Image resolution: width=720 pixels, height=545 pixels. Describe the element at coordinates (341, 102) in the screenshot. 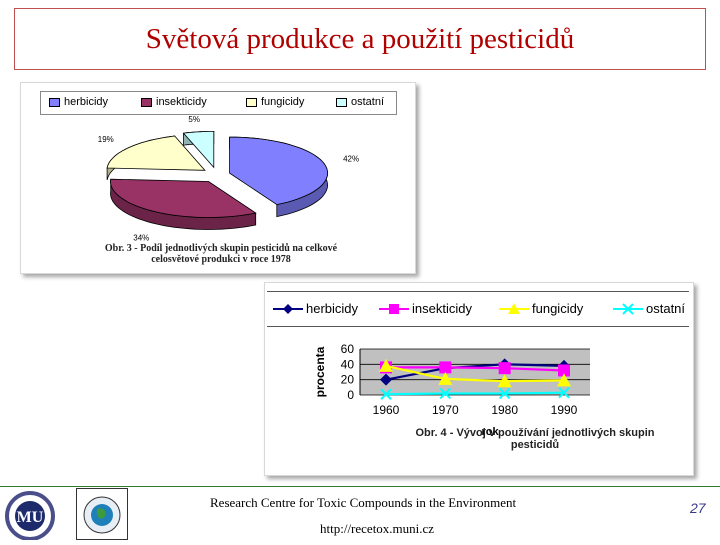

I see `legend-swatch-ostatni` at that location.